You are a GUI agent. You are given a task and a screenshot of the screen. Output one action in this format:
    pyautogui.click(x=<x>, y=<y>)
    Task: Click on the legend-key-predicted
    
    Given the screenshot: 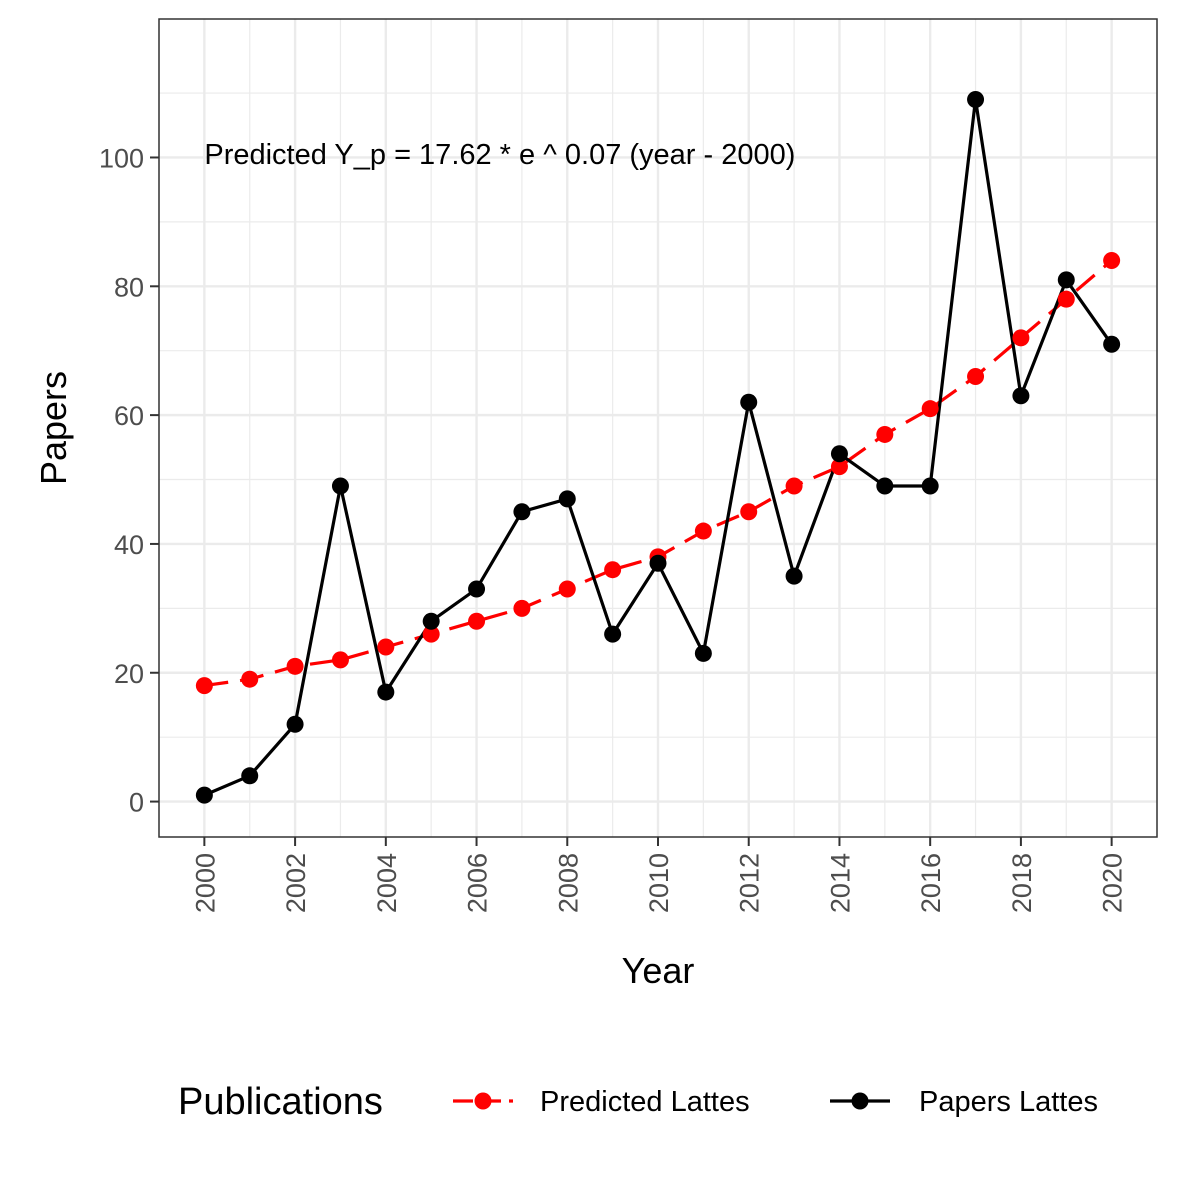 What is the action you would take?
    pyautogui.click(x=483, y=1101)
    